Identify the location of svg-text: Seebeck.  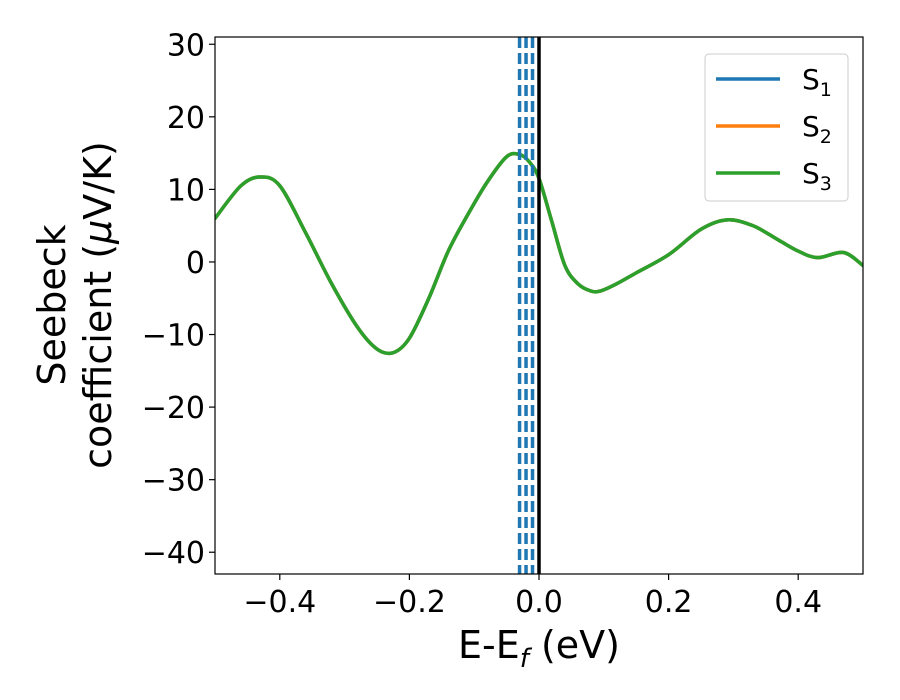
(52, 304).